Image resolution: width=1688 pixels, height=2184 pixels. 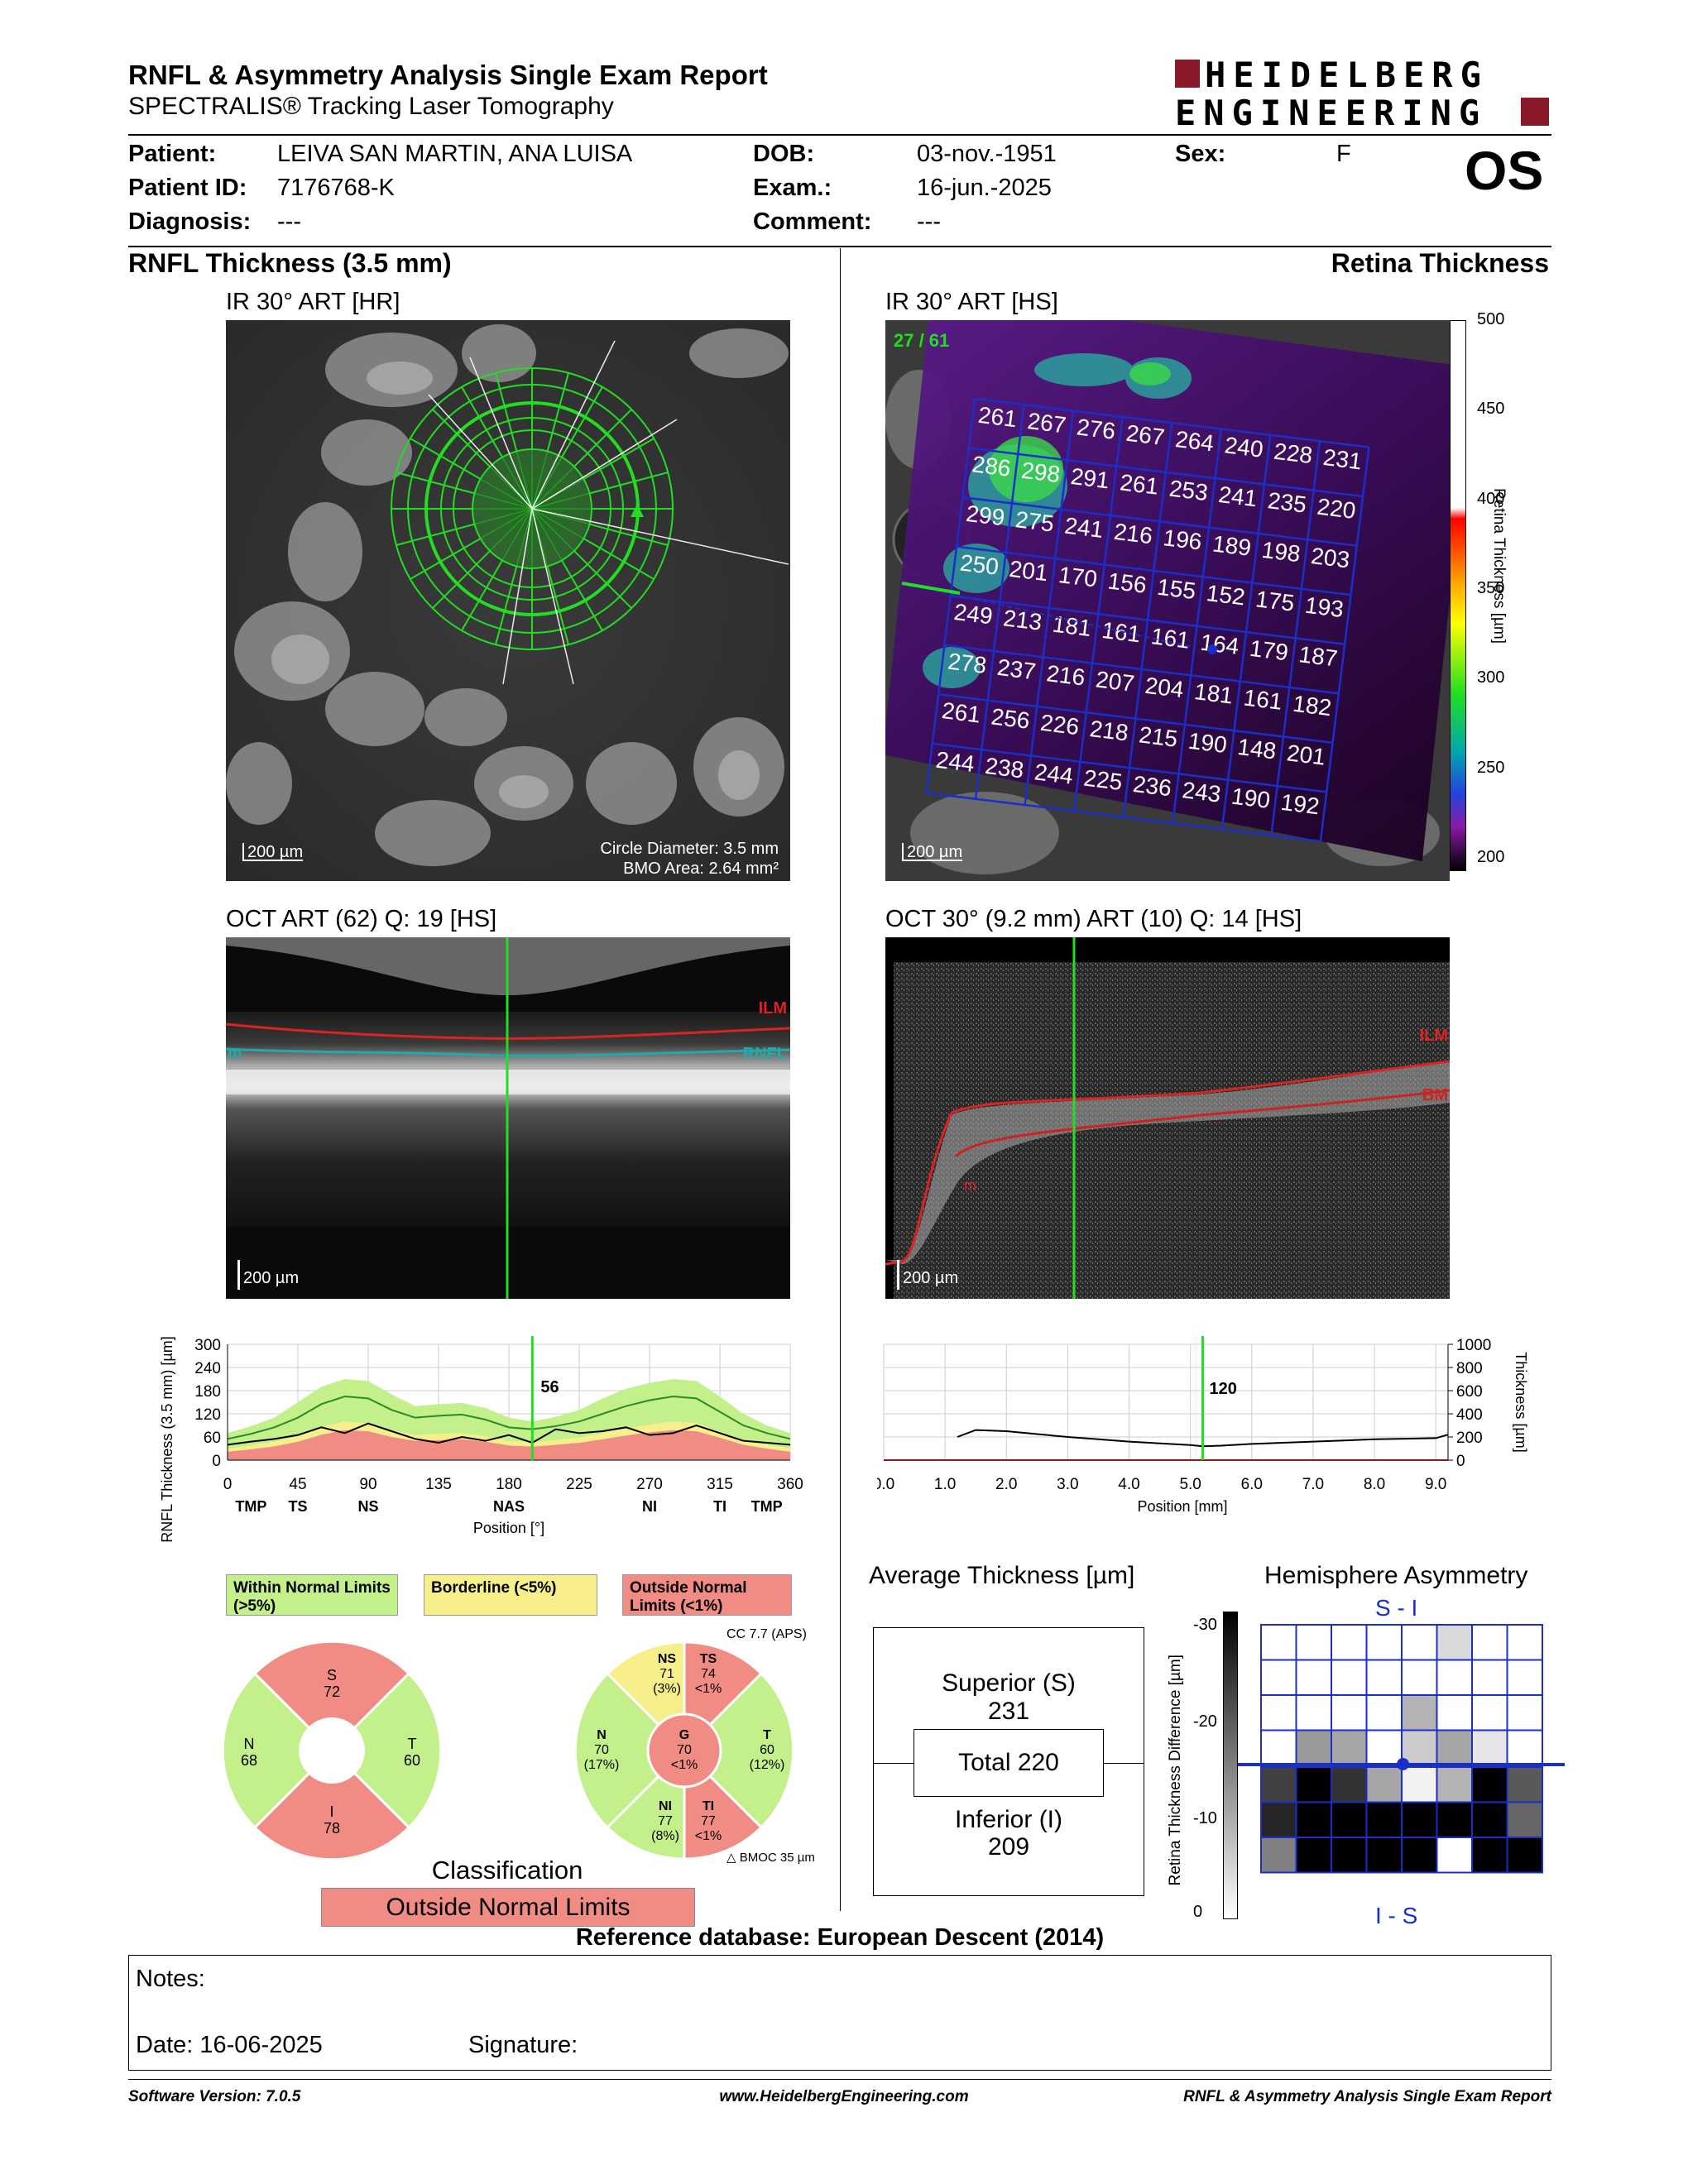 What do you see at coordinates (412, 1760) in the screenshot?
I see `sector-t-value: 60` at bounding box center [412, 1760].